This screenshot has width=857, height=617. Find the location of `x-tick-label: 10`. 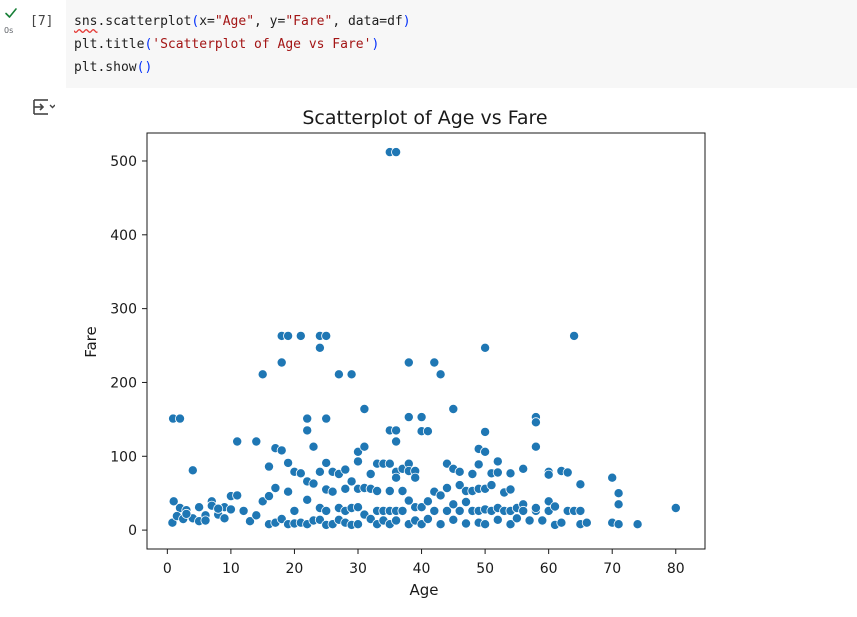

x-tick-label: 10 is located at coordinates (231, 569).